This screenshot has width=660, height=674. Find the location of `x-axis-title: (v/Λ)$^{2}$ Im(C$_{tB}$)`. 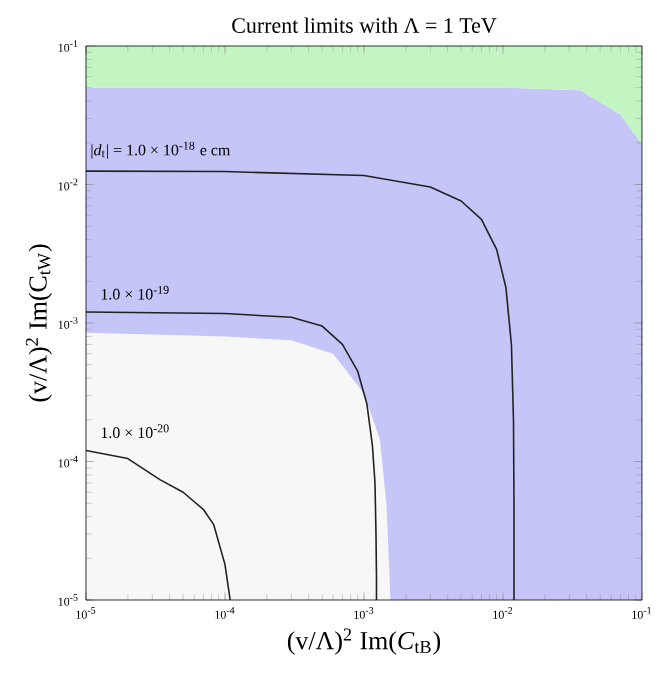

x-axis-title: (v/Λ)$^{2}$ Im(C$_{tB}$) is located at coordinates (364, 641).